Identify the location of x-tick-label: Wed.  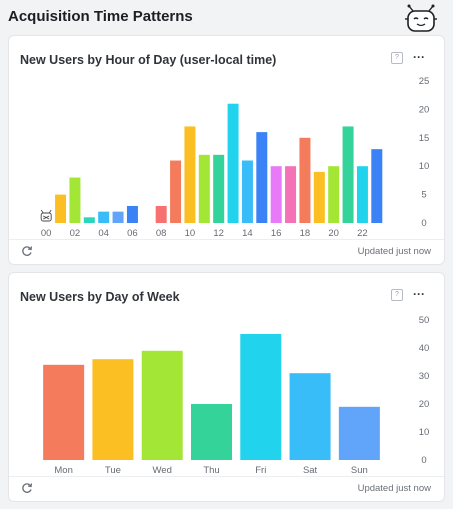
(162, 470).